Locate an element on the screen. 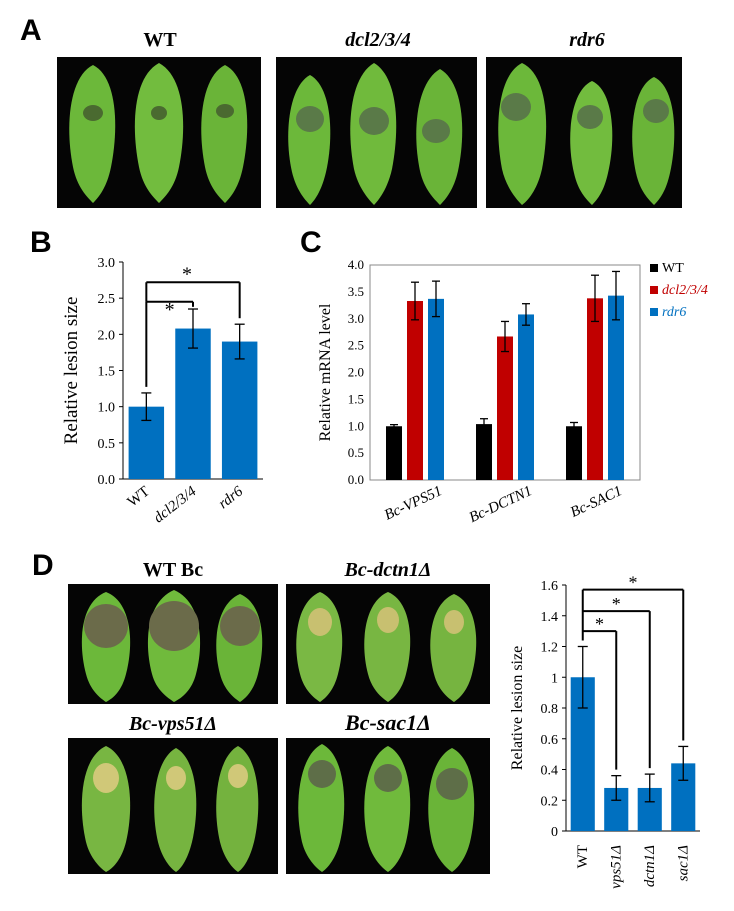 Image resolution: width=734 pixels, height=911 pixels. y-tick-label: 0.2 is located at coordinates (550, 801).